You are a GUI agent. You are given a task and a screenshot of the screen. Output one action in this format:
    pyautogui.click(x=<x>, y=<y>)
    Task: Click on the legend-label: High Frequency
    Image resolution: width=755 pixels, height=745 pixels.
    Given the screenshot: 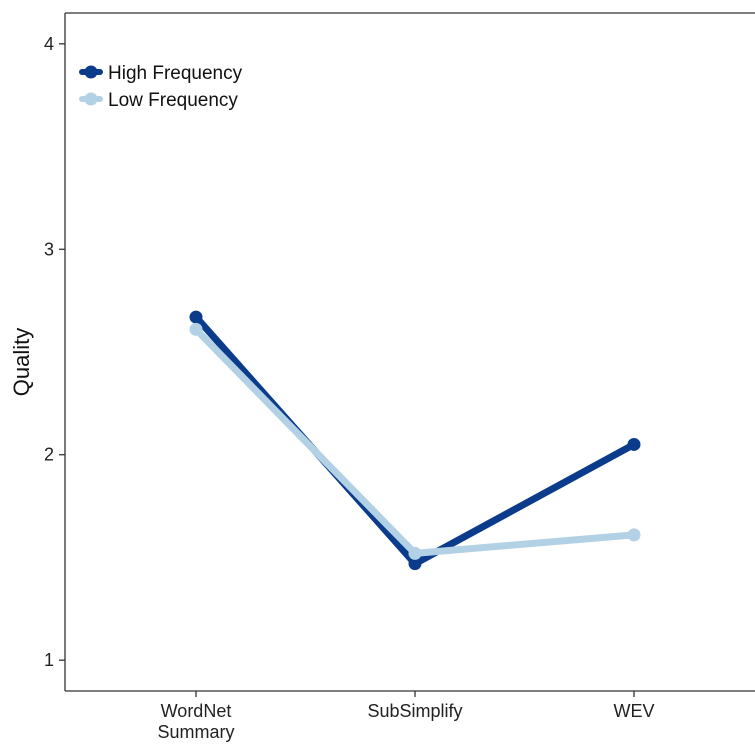 What is the action you would take?
    pyautogui.click(x=175, y=73)
    